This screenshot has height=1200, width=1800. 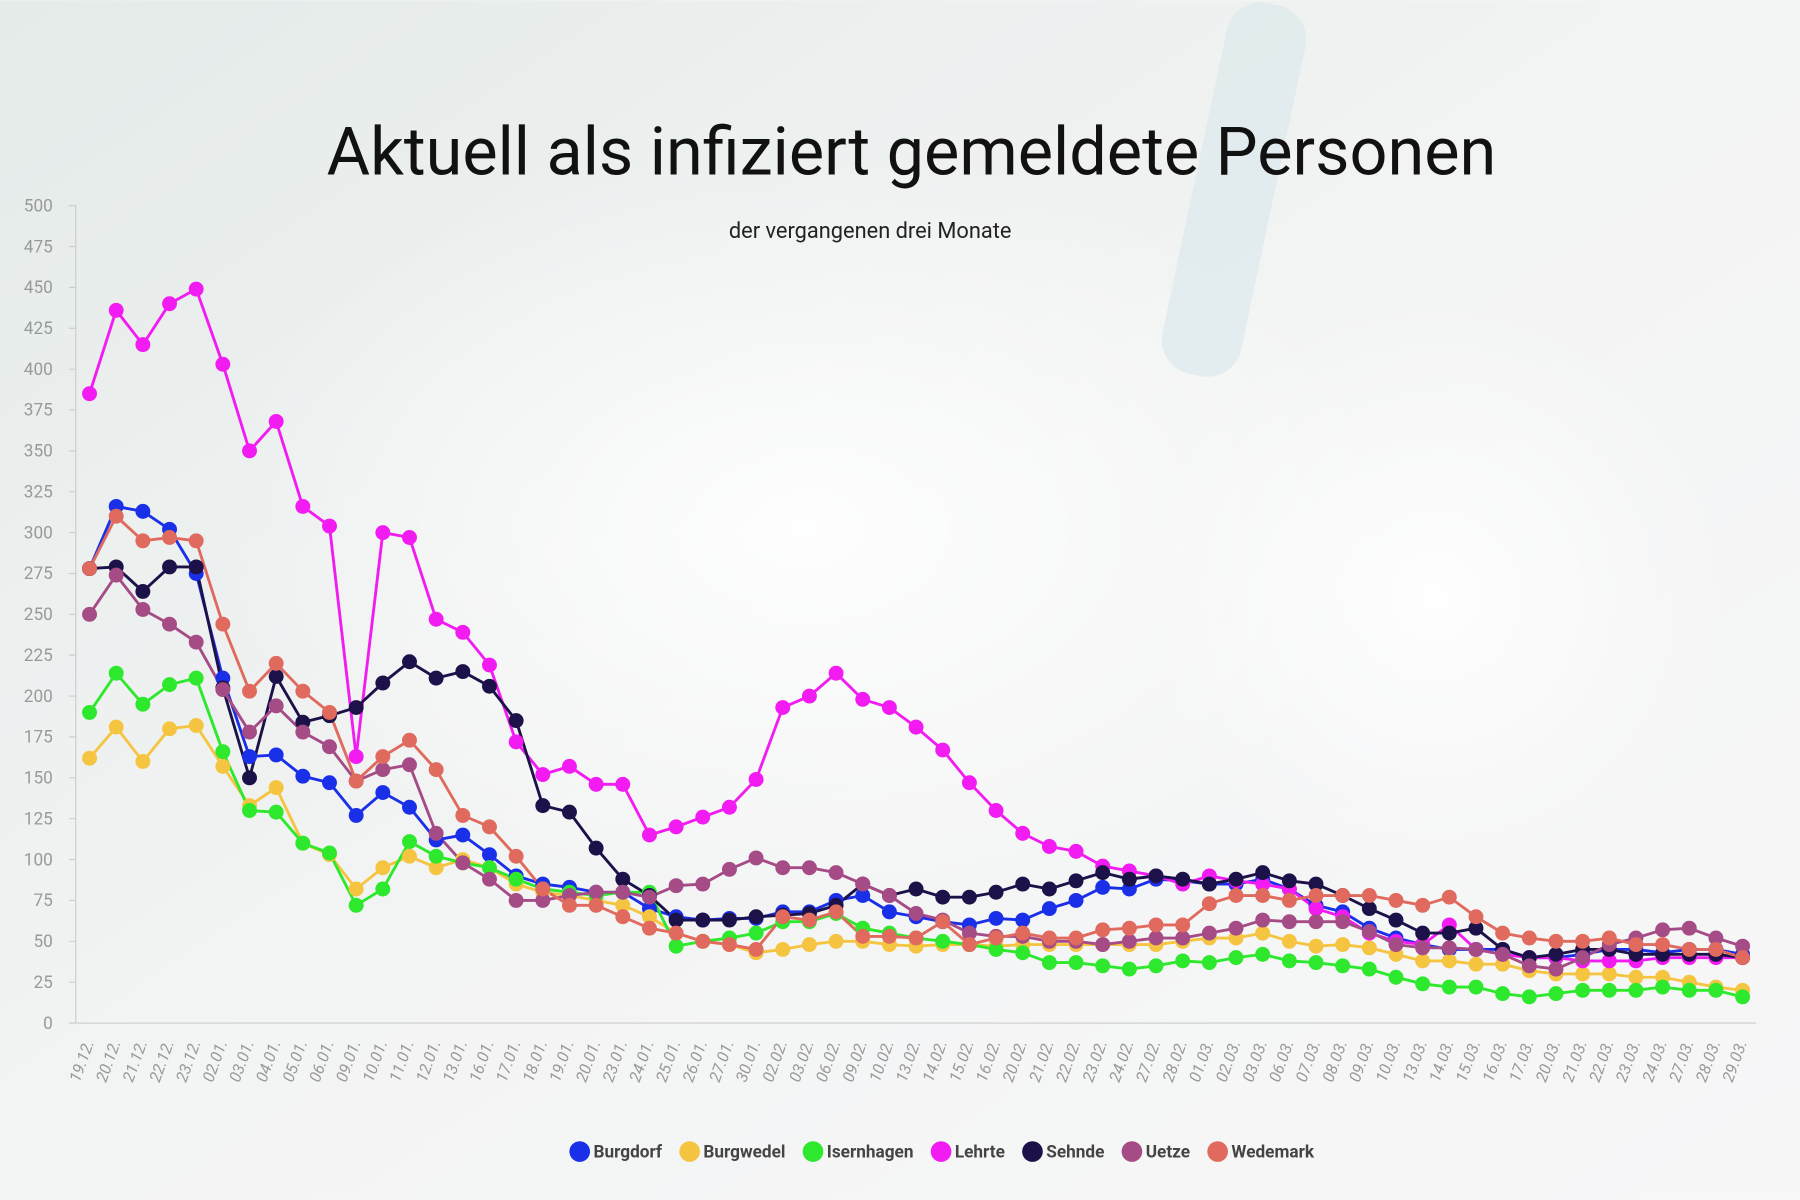 What do you see at coordinates (38, 492) in the screenshot?
I see `y-tick-label: 325` at bounding box center [38, 492].